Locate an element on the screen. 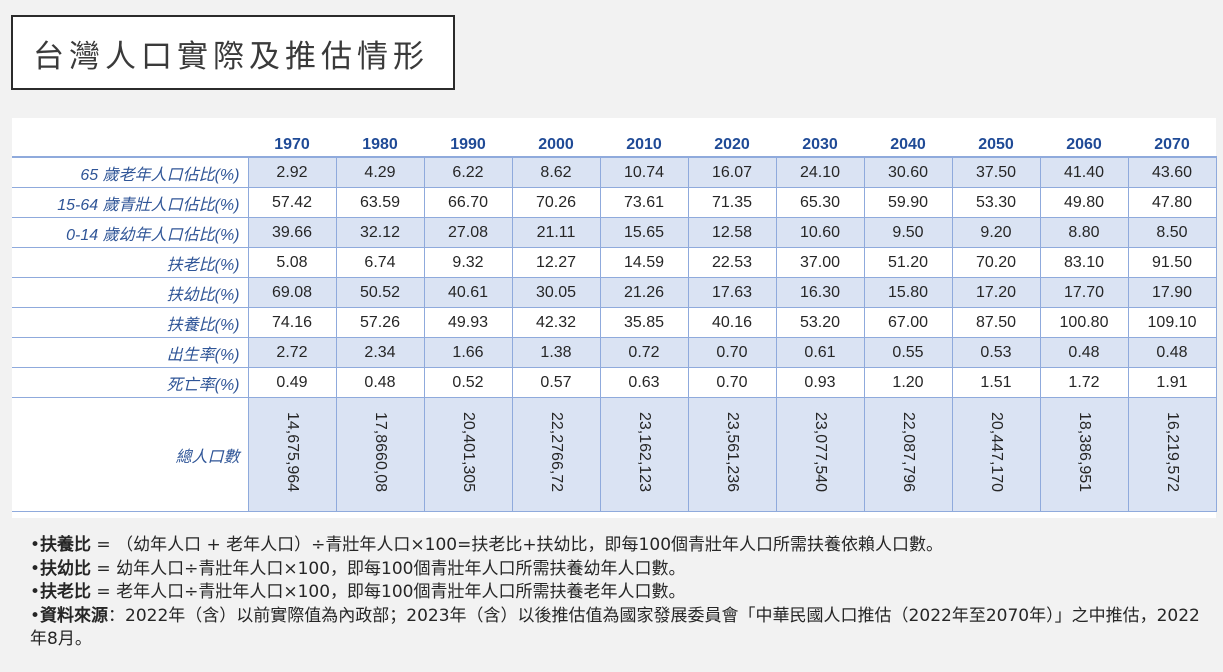  year-header: 2000 is located at coordinates (556, 138).